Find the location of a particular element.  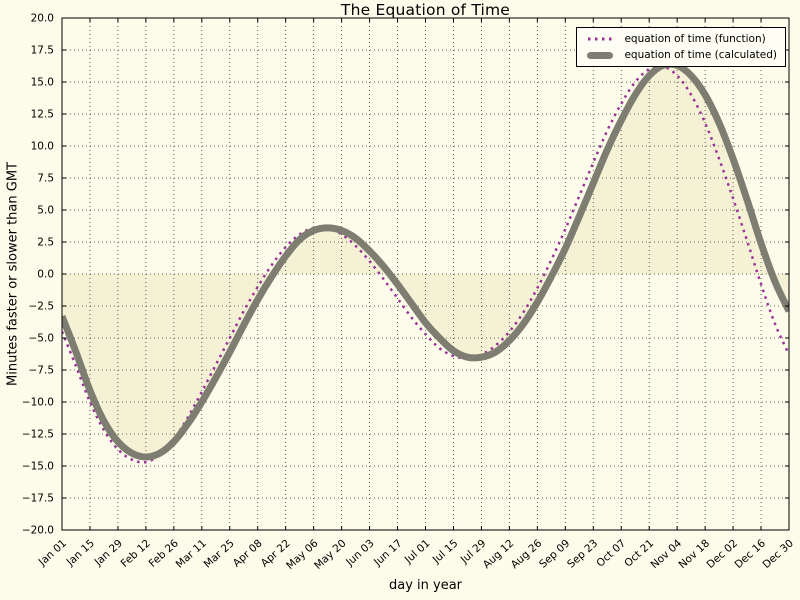

dotted-line-icon is located at coordinates (600, 39).